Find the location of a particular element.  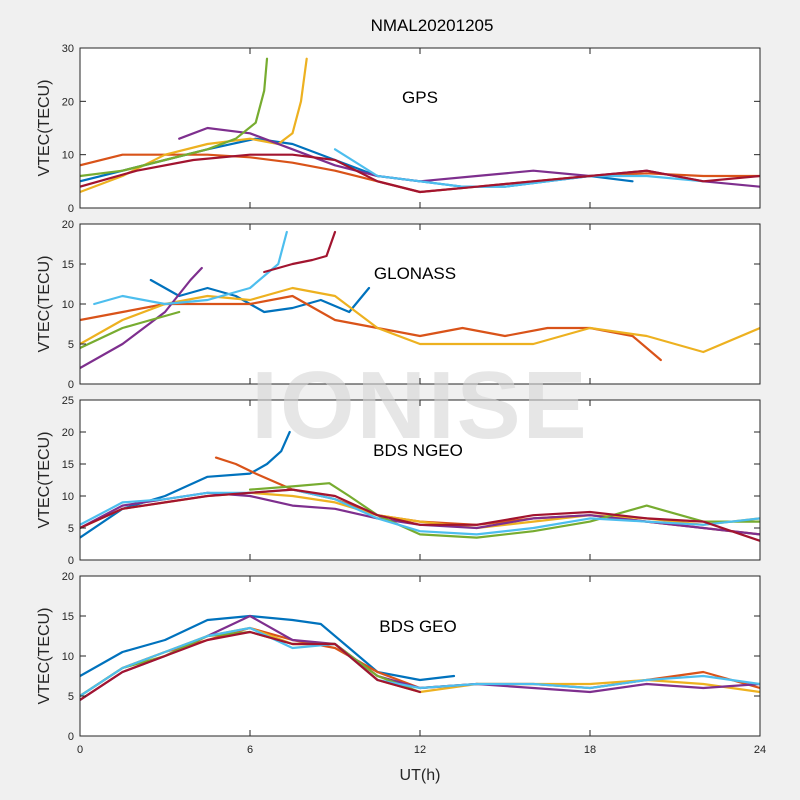

y-tick-label: 25 is located at coordinates (68, 401).